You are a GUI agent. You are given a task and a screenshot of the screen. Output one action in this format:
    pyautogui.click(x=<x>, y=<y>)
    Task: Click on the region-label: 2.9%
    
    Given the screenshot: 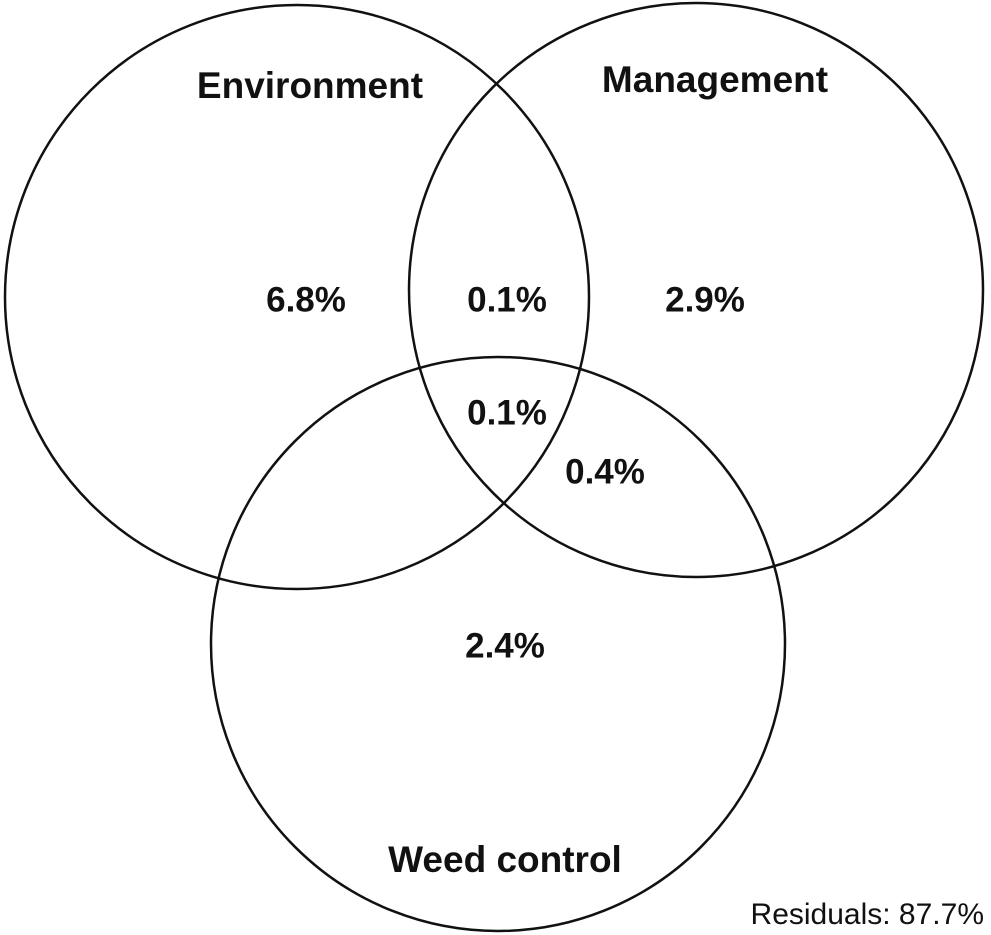 What is the action you would take?
    pyautogui.click(x=705, y=299)
    